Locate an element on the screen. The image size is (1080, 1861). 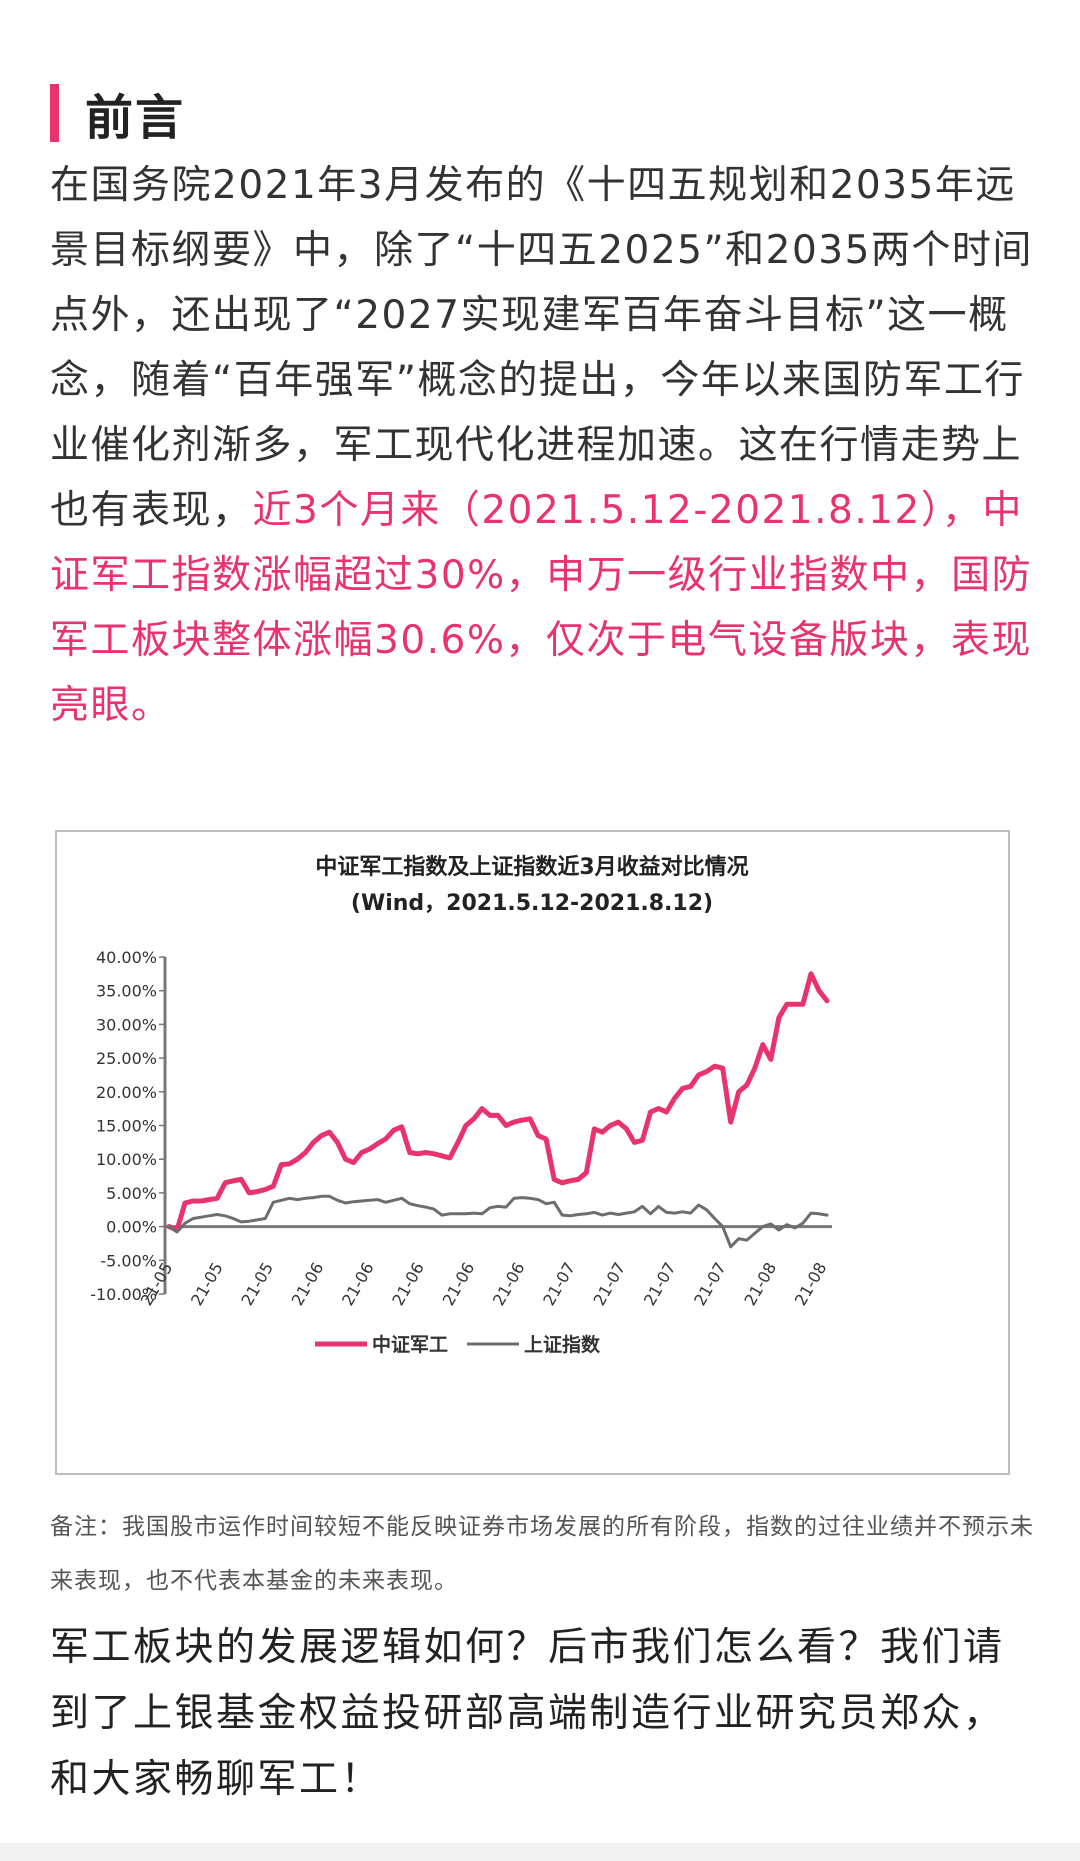
y-tick-label: -5.00% is located at coordinates (128, 1260).